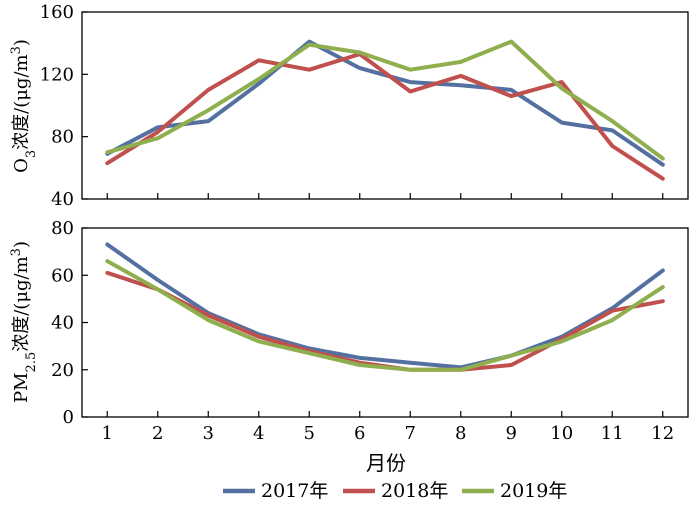  Describe the element at coordinates (386, 463) in the screenshot. I see `x-axis-title: 月份` at that location.